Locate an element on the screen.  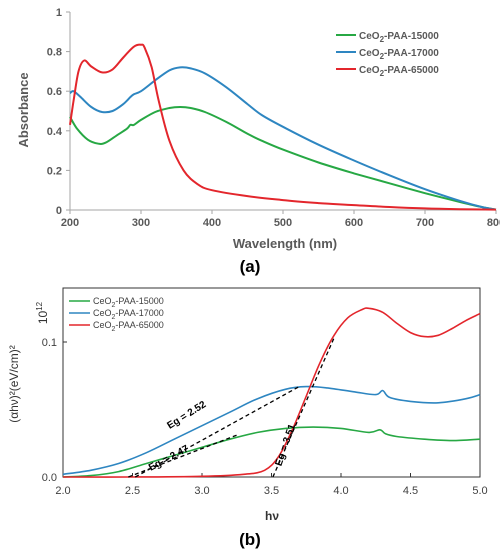
y-tick-label: 0.2 is located at coordinates (54, 171).